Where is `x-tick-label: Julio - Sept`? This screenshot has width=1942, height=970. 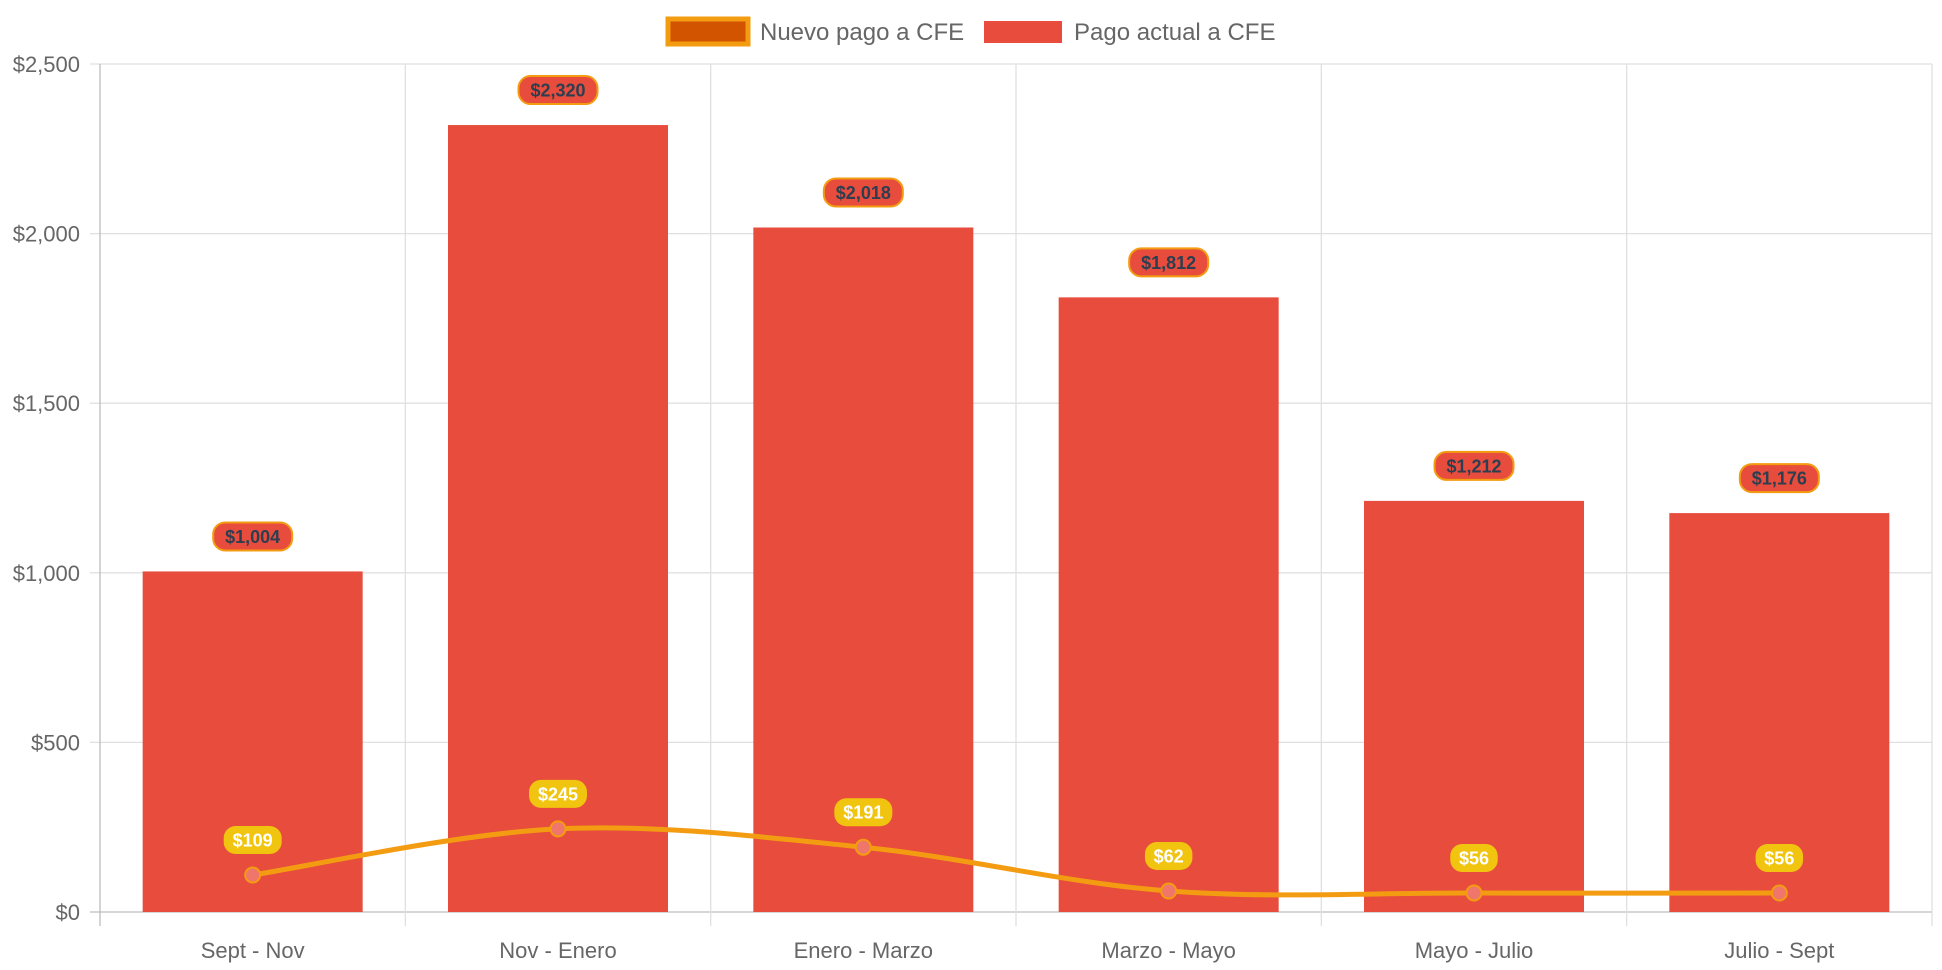
x-tick-label: Julio - Sept is located at coordinates (1779, 950).